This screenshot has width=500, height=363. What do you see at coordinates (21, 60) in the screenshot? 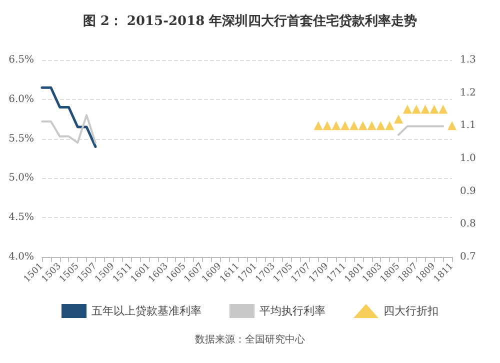
I see `y-tick-label: 6.5%` at bounding box center [21, 60].